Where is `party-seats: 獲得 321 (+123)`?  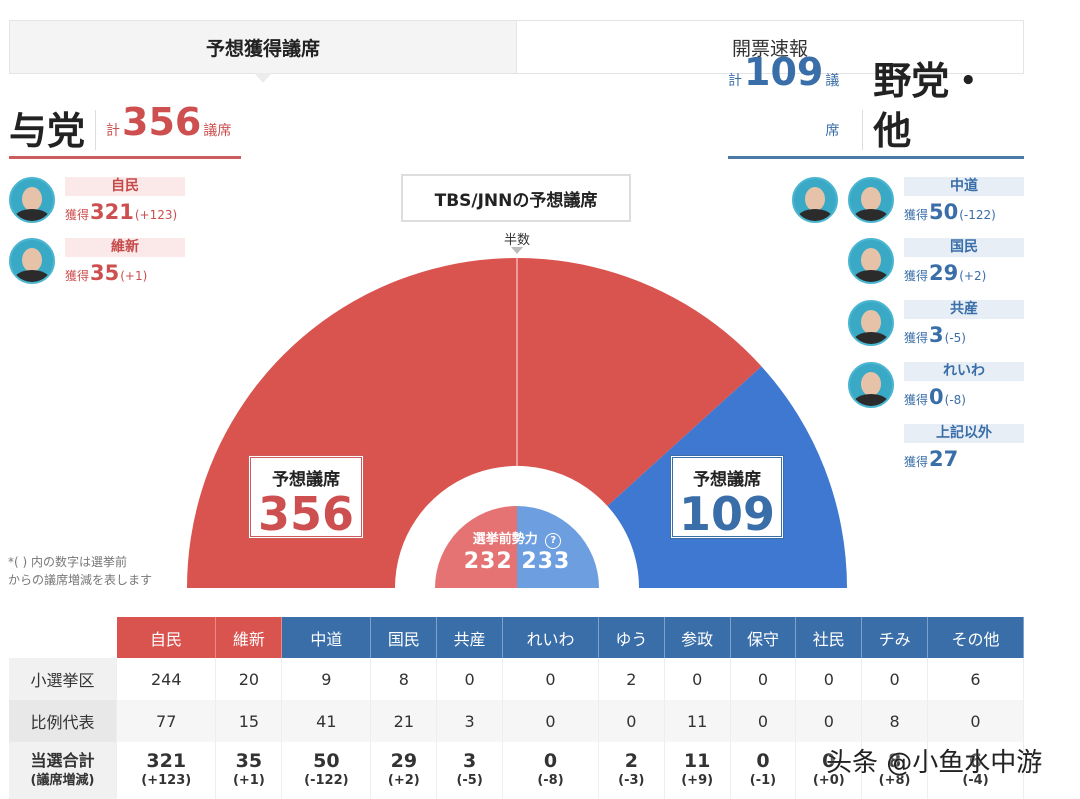 party-seats: 獲得 321 (+123) is located at coordinates (121, 212).